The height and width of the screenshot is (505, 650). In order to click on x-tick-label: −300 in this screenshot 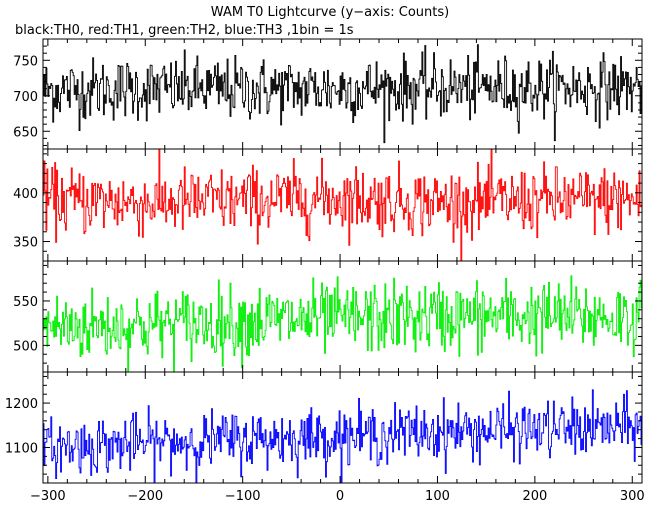, I will do `click(48, 496)`.